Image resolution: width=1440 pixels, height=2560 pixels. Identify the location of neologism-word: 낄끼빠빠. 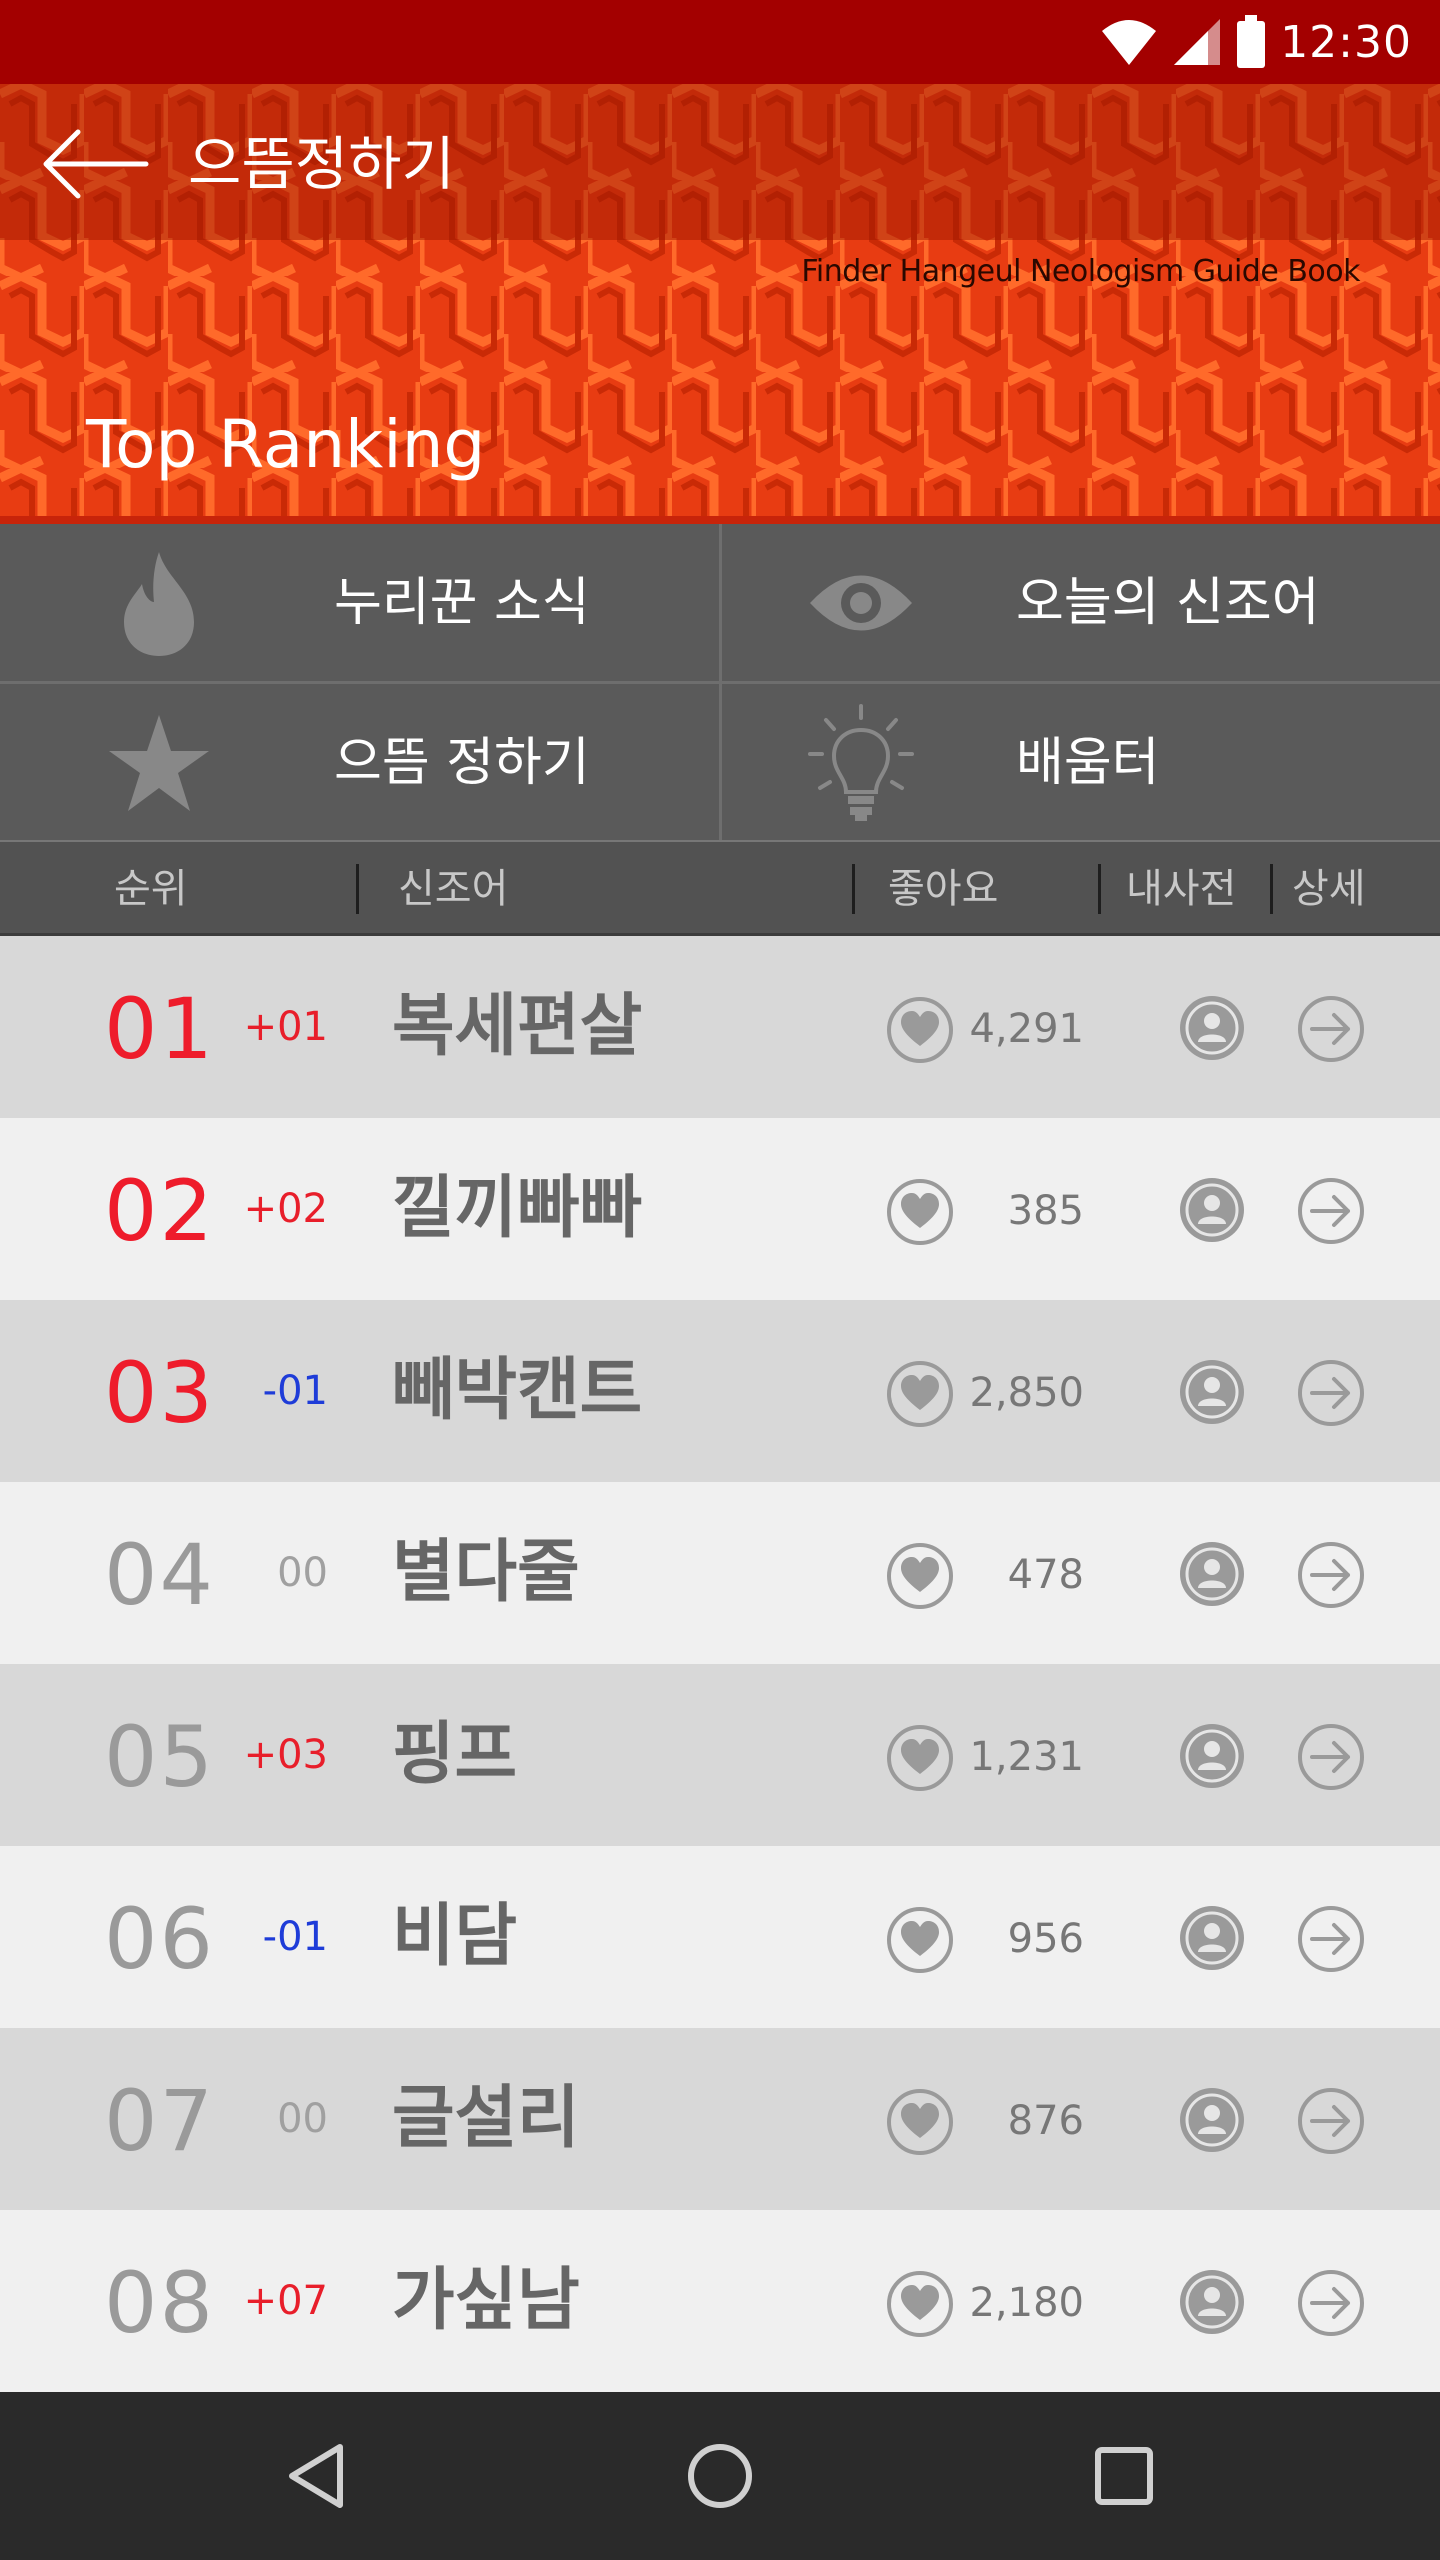
(517, 1208).